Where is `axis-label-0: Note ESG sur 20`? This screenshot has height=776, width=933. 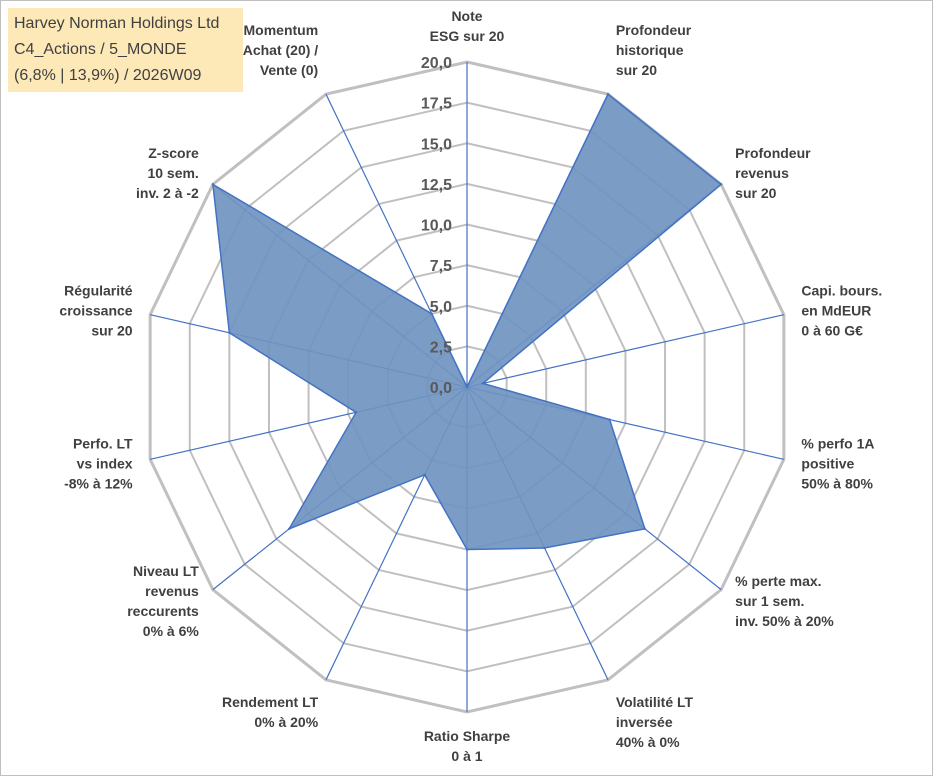
axis-label-0: Note ESG sur 20 is located at coordinates (467, 26).